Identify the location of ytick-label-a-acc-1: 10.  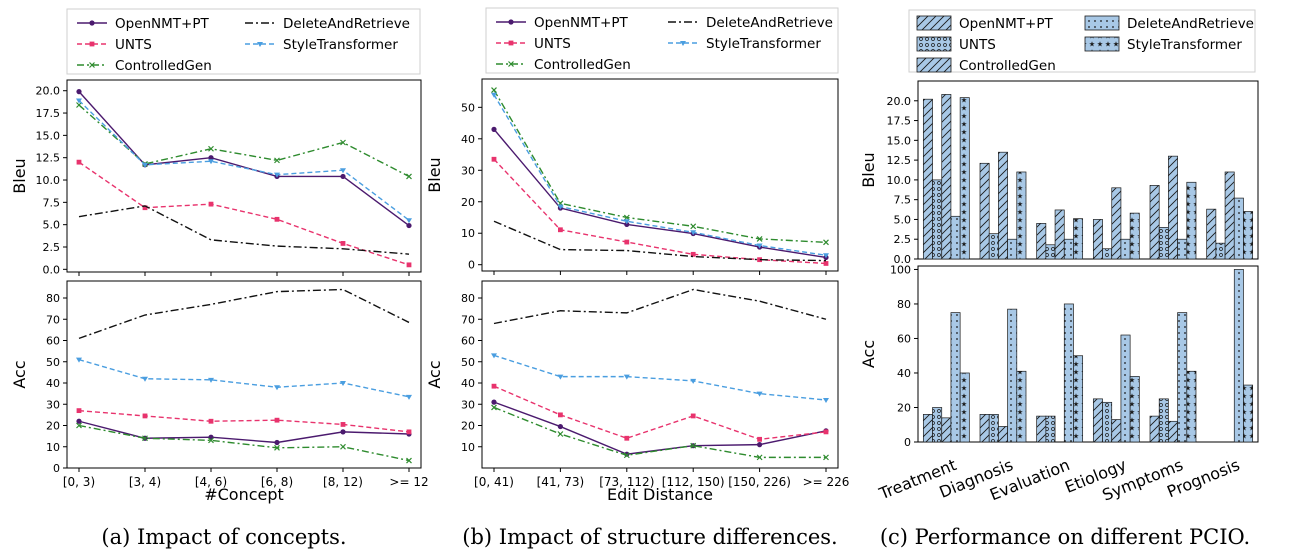
(53, 447).